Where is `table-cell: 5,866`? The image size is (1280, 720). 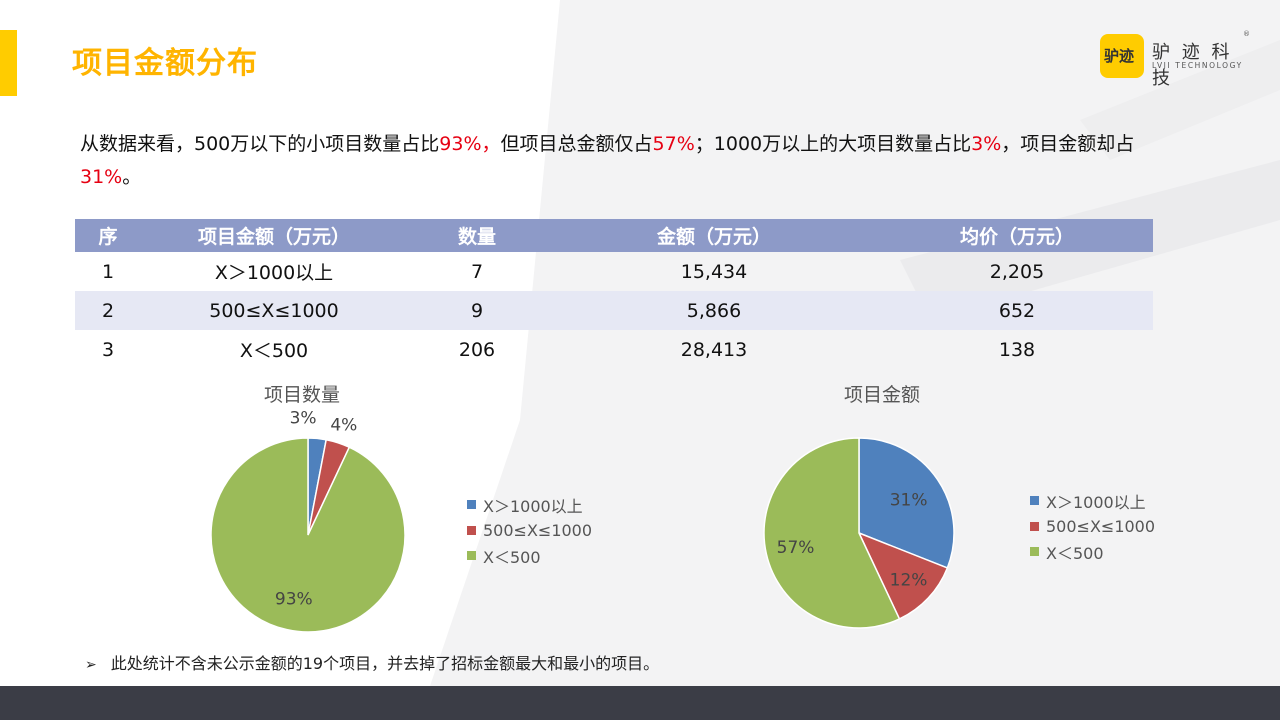 table-cell: 5,866 is located at coordinates (714, 310).